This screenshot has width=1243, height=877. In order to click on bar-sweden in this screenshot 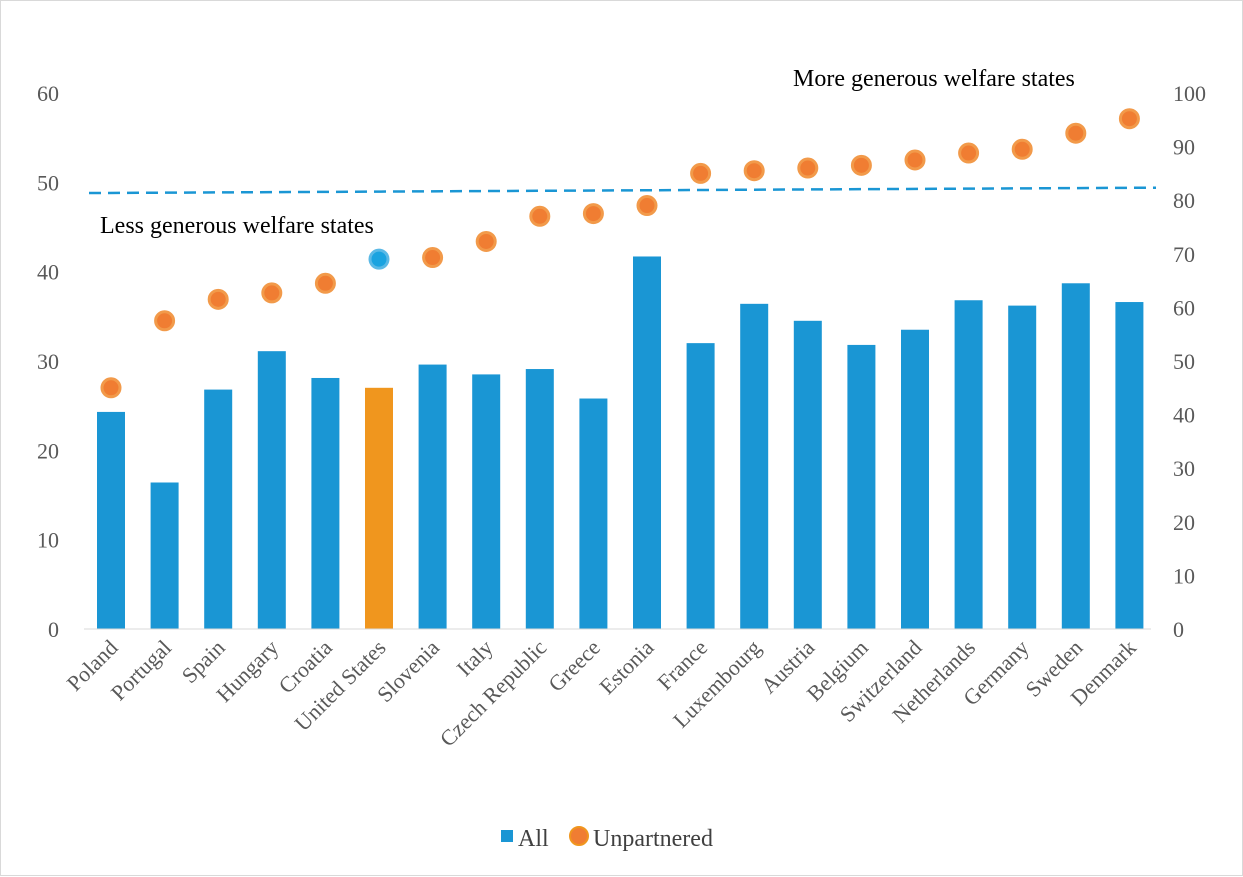, I will do `click(1075, 456)`.